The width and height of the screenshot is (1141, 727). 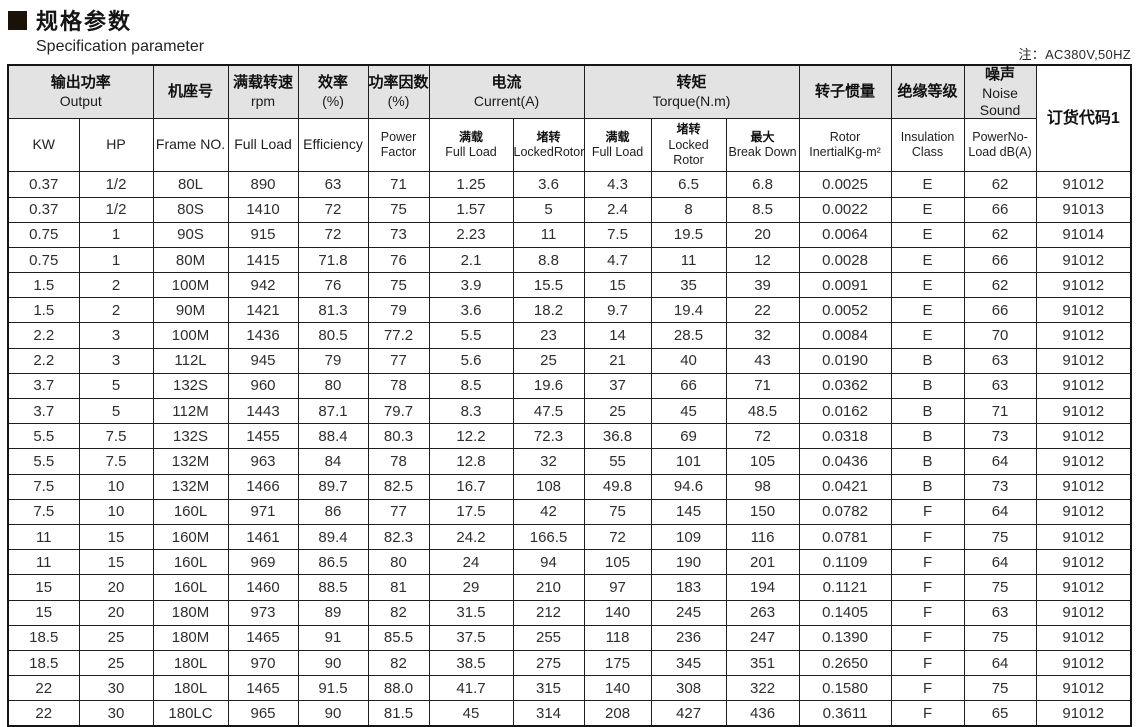 I want to click on cell-torque_locked_rotor: 8, so click(x=688, y=209).